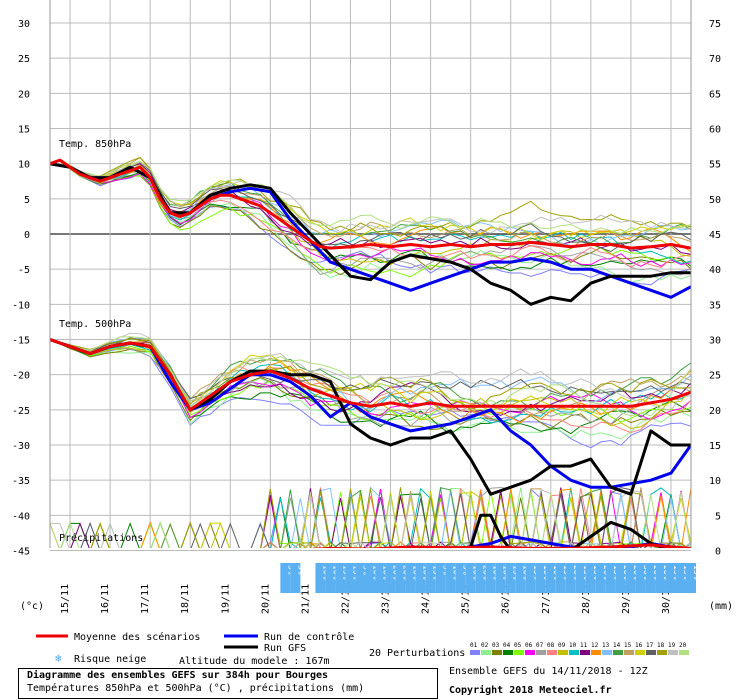  I want to click on panel-label-500: Temp. 500hPa, so click(95, 324).